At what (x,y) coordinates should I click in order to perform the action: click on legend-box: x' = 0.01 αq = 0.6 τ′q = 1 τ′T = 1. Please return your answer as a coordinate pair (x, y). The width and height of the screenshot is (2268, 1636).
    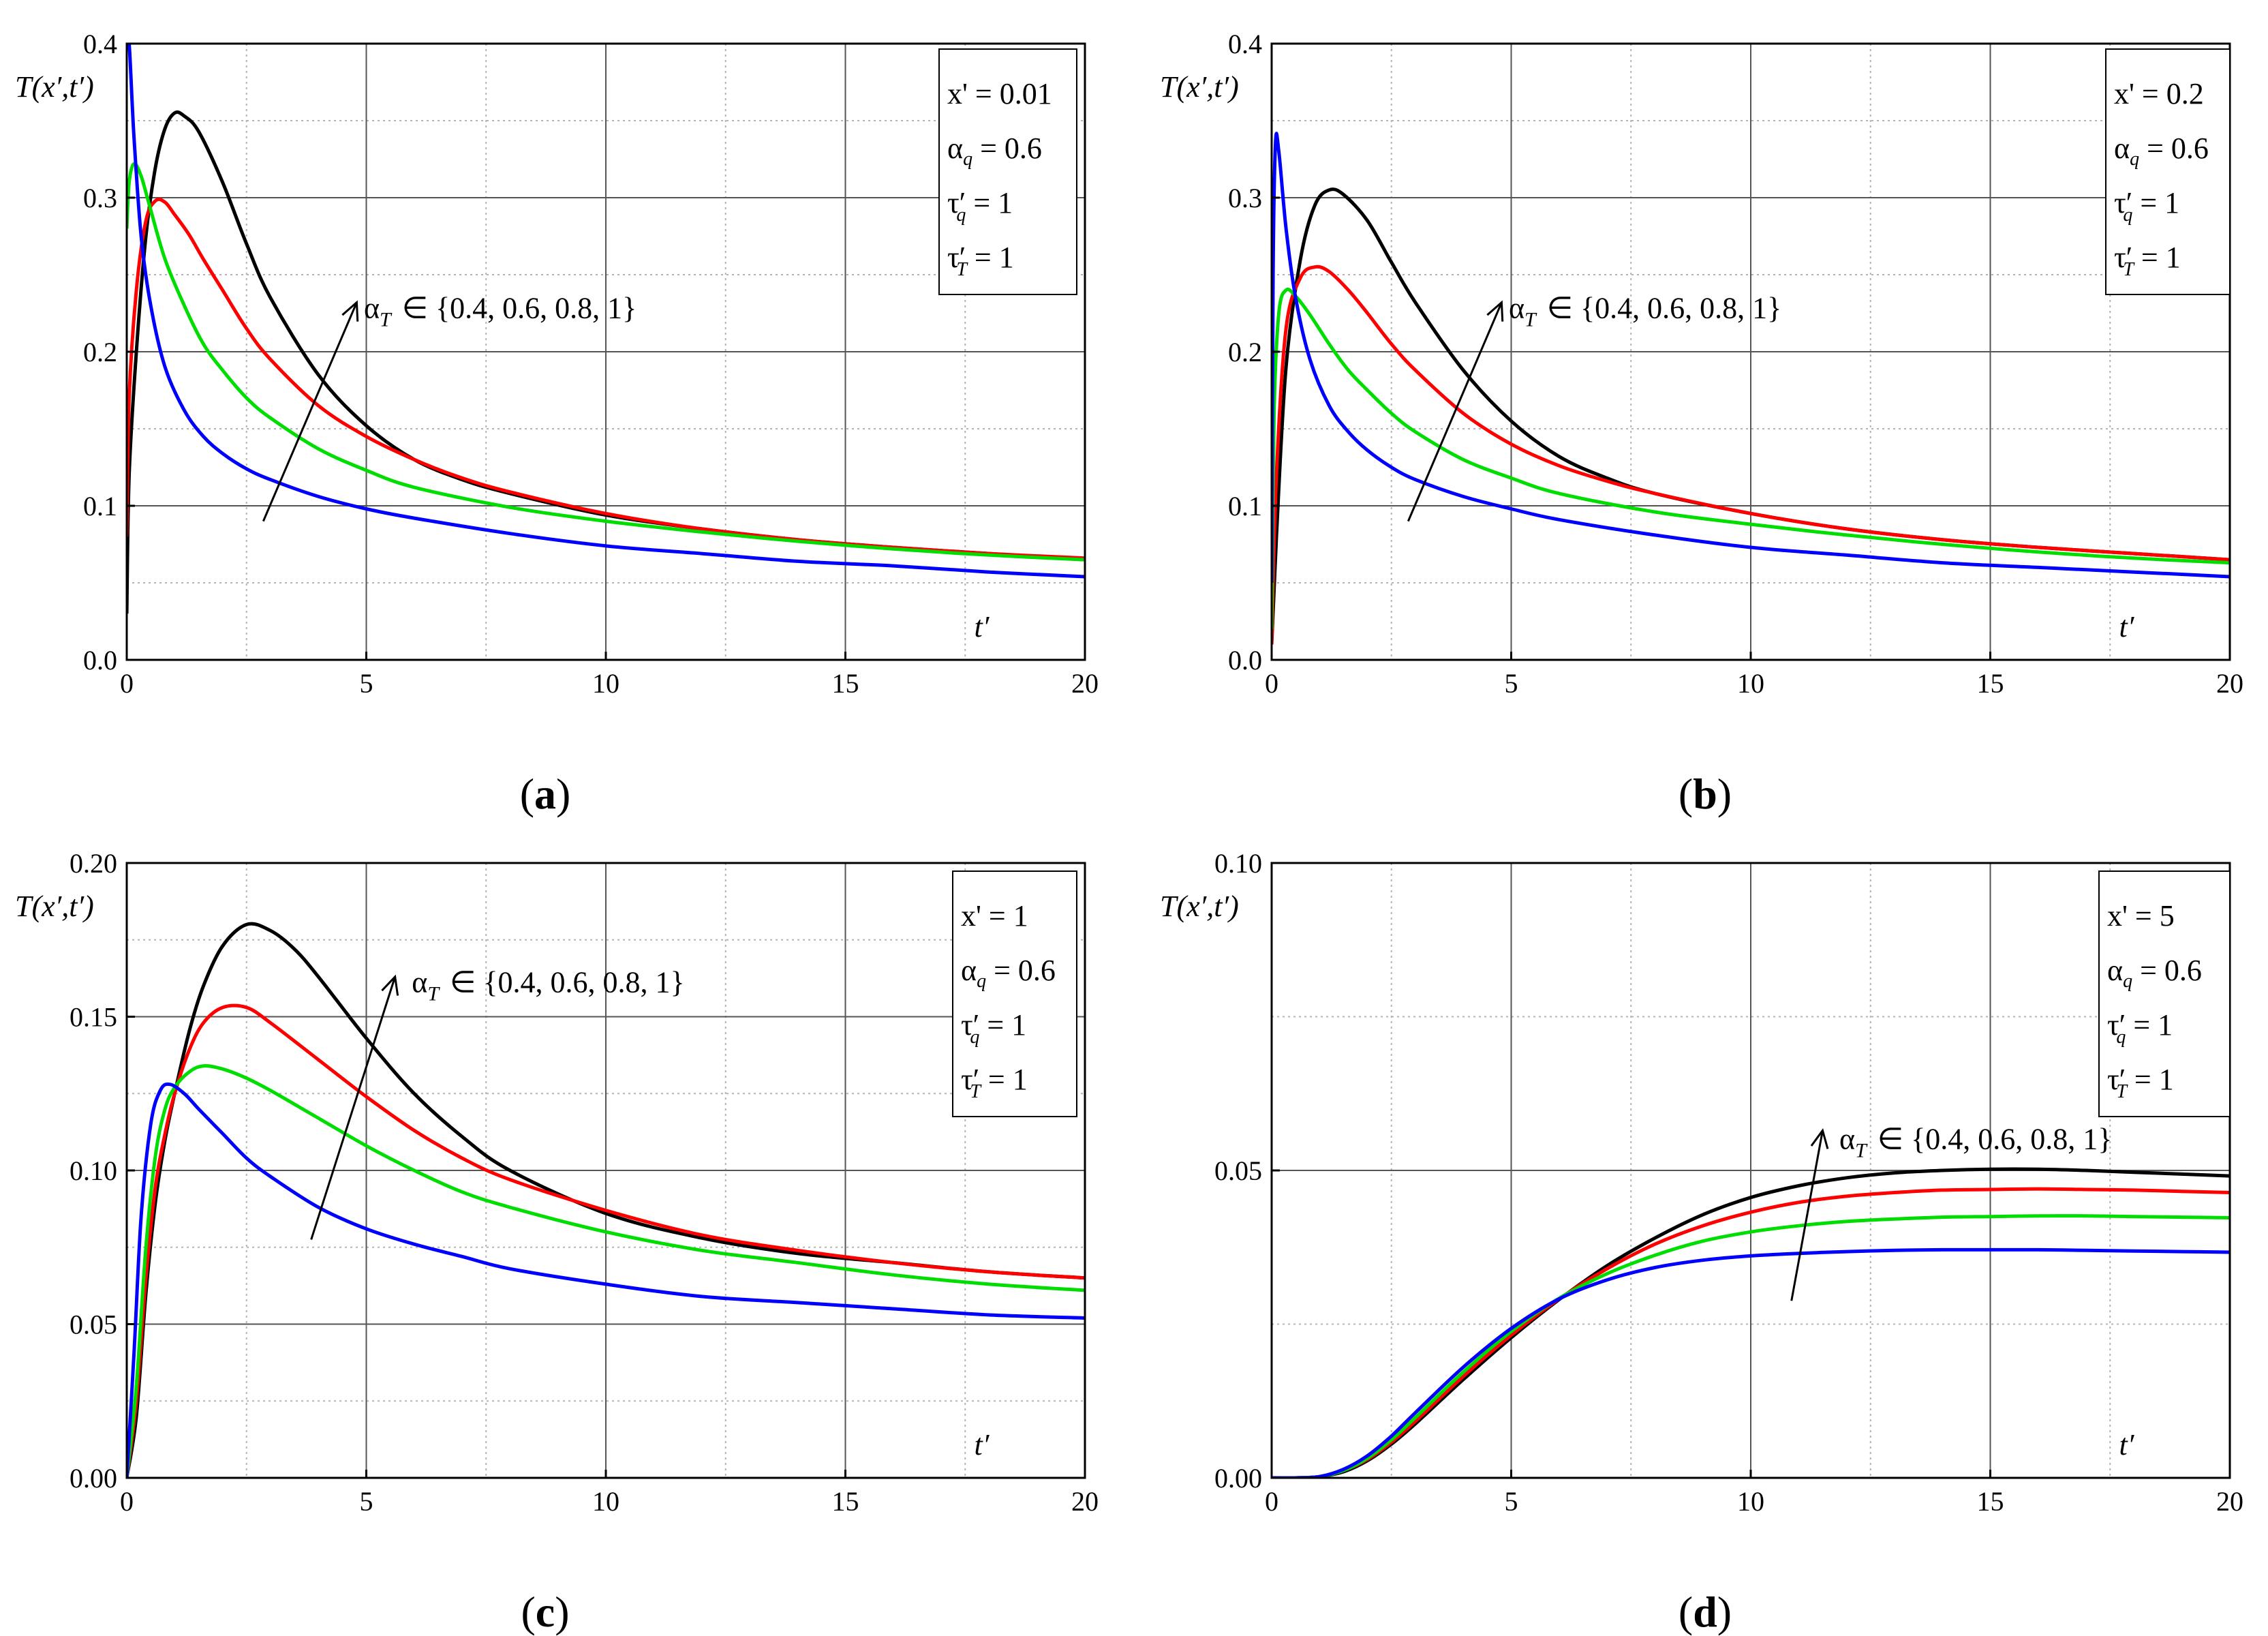
    Looking at the image, I should click on (1007, 171).